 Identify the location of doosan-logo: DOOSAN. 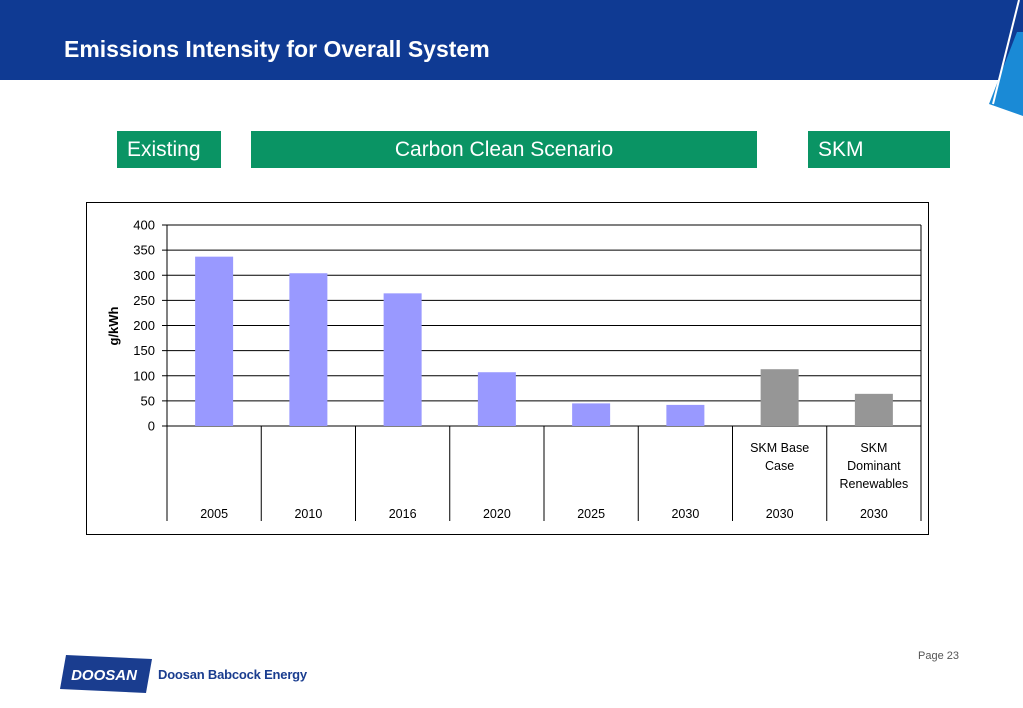
(106, 674).